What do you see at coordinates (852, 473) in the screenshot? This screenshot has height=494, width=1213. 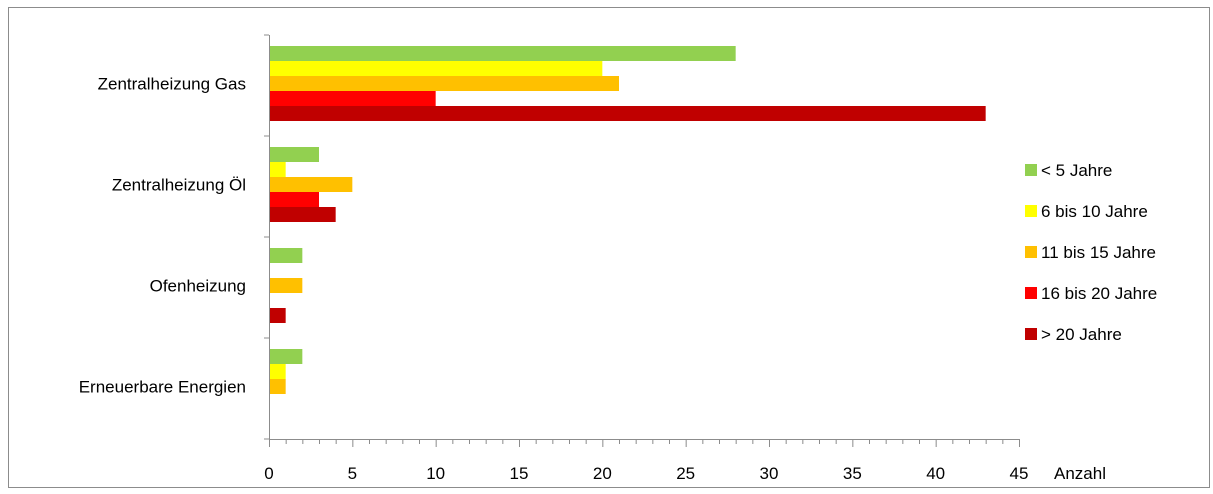 I see `x-tick-label-7: 35` at bounding box center [852, 473].